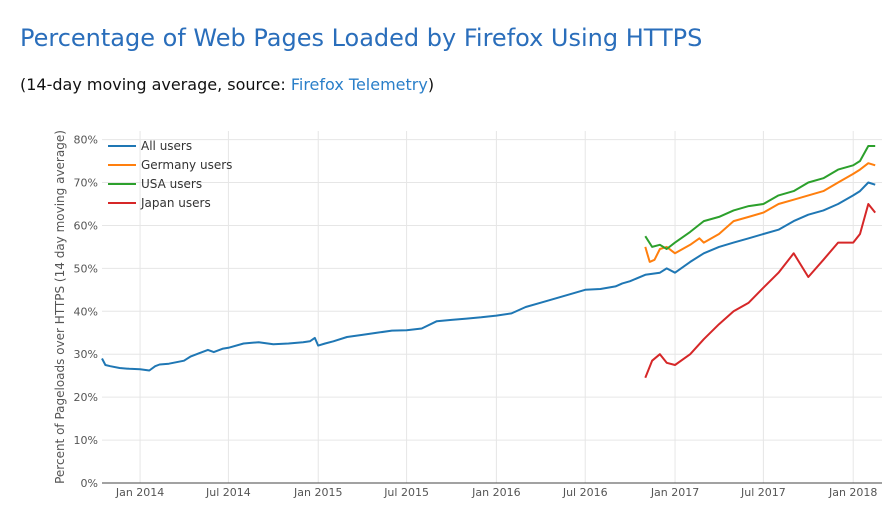  I want to click on x-tick-label: Jan 2016, so click(495, 492).